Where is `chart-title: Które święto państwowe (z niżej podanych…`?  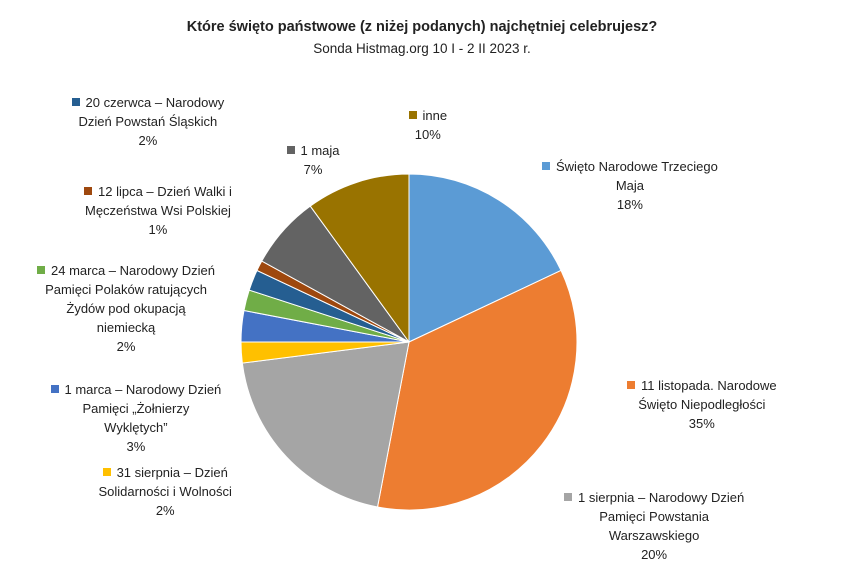 chart-title: Które święto państwowe (z niżej podanych… is located at coordinates (422, 27).